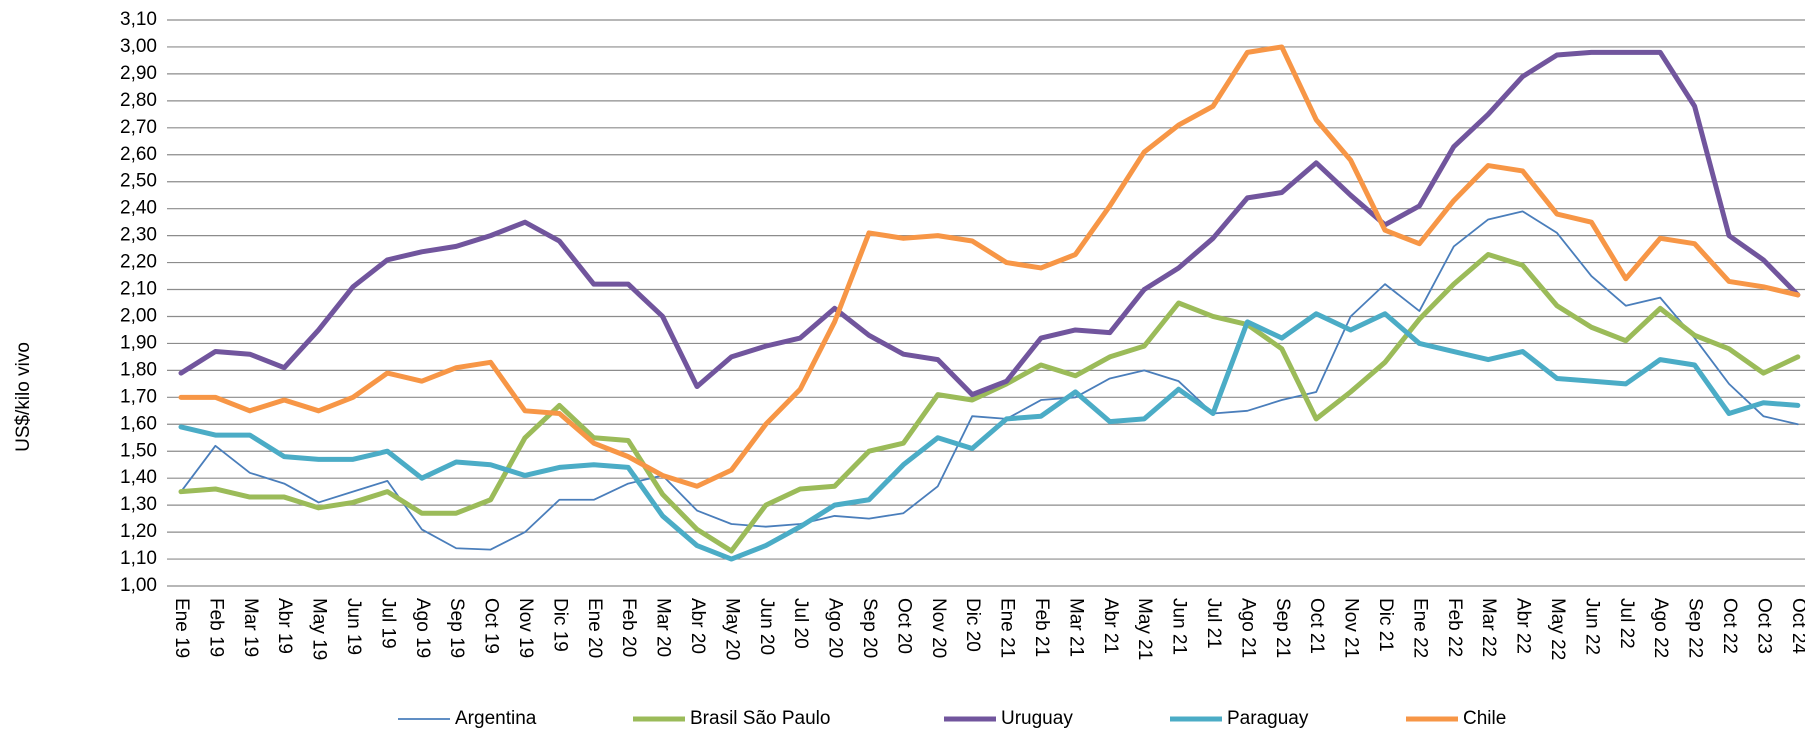  What do you see at coordinates (760, 718) in the screenshot?
I see `legend-label: Brasil São Paulo` at bounding box center [760, 718].